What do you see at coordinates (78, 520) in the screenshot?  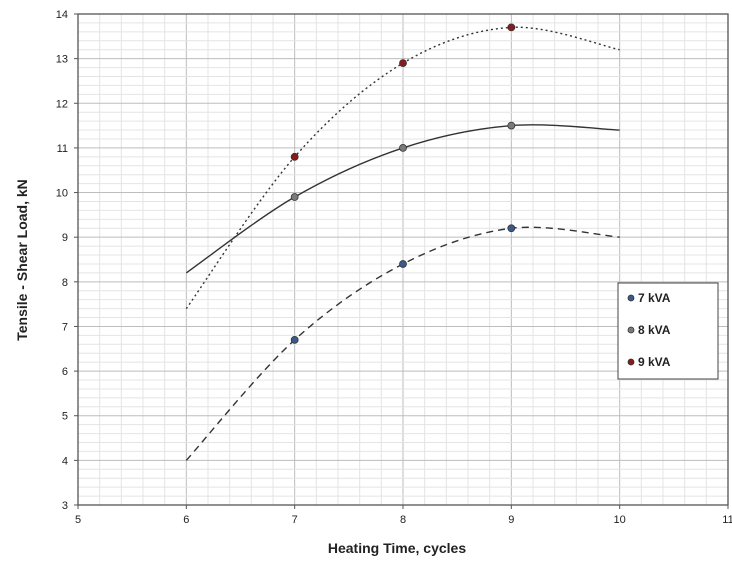 I see `x-tick-label: 5` at bounding box center [78, 520].